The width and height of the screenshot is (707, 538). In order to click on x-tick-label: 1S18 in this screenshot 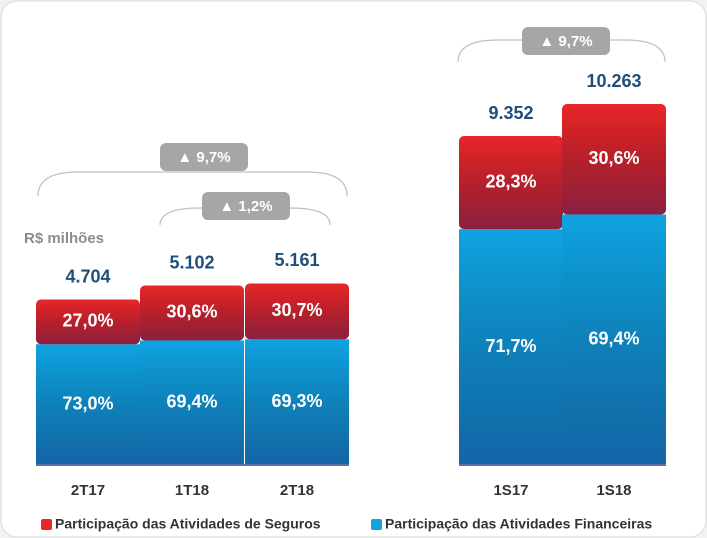, I will do `click(613, 490)`.